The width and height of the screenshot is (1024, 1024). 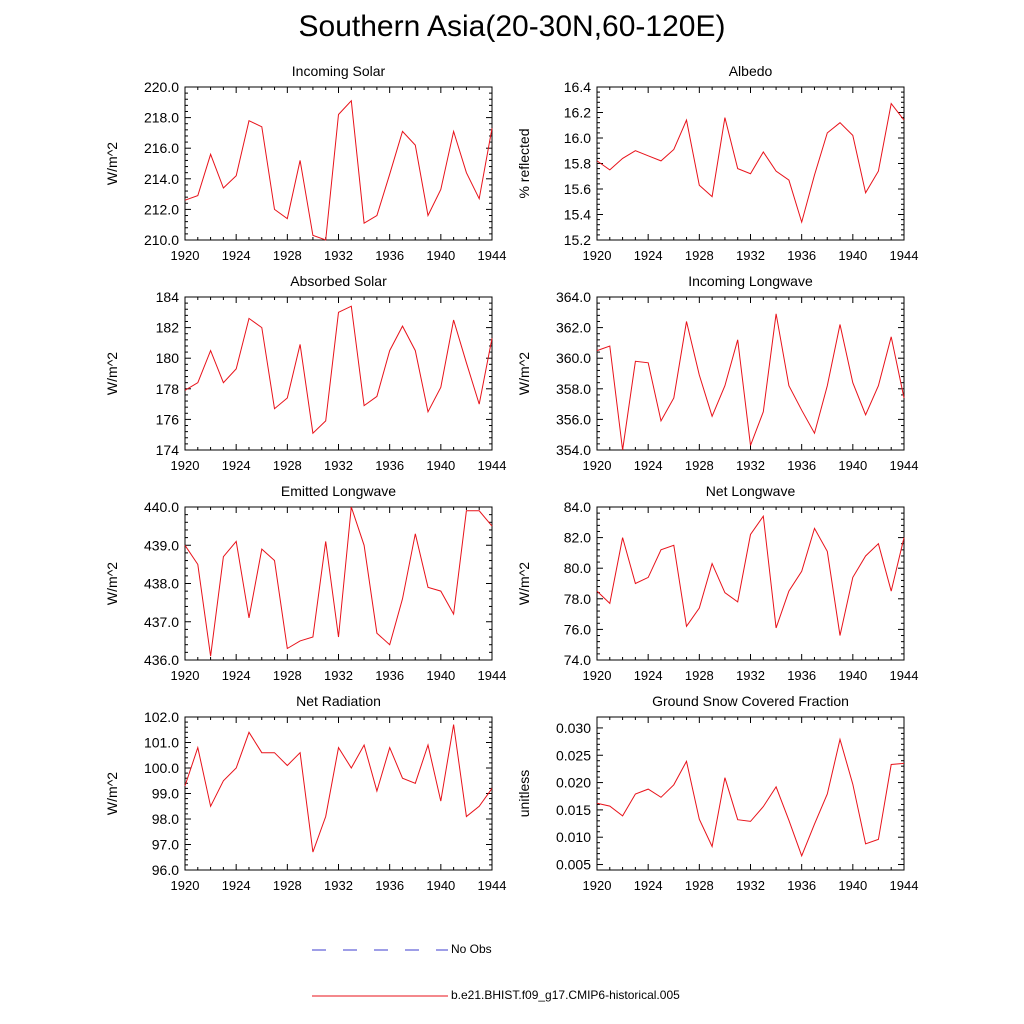 I want to click on y-tick-label: 101.0, so click(x=161, y=743).